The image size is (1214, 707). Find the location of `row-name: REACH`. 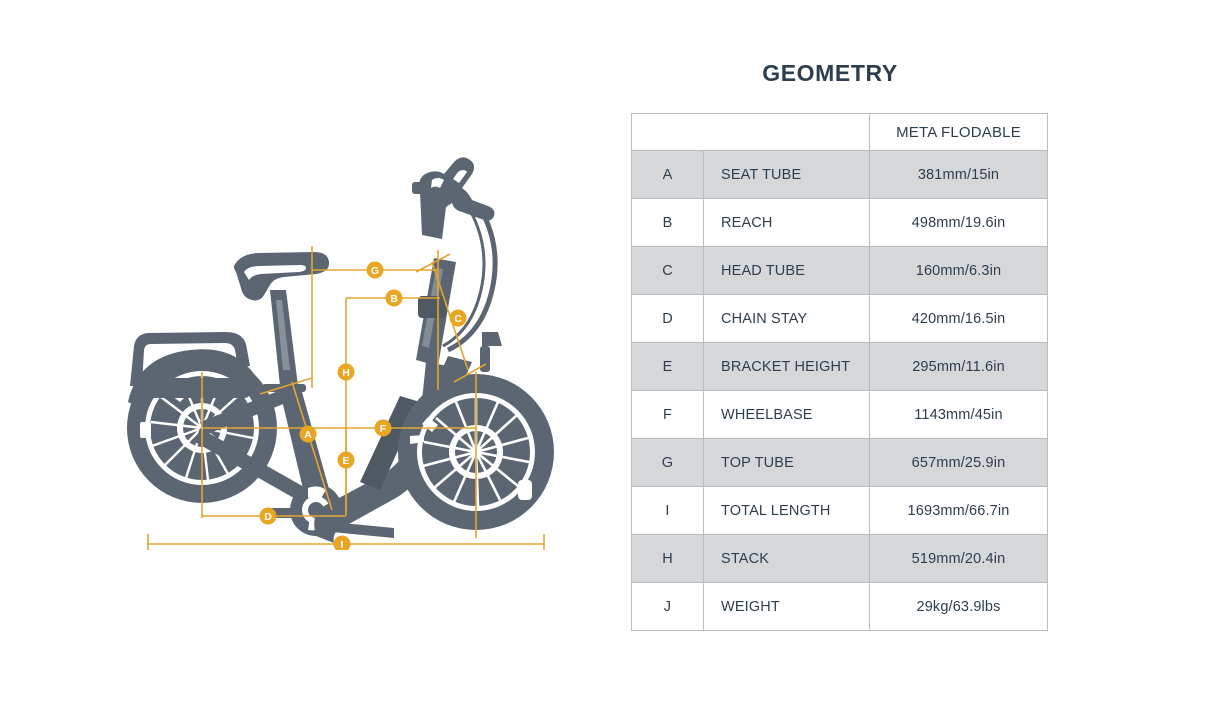

row-name: REACH is located at coordinates (786, 222).